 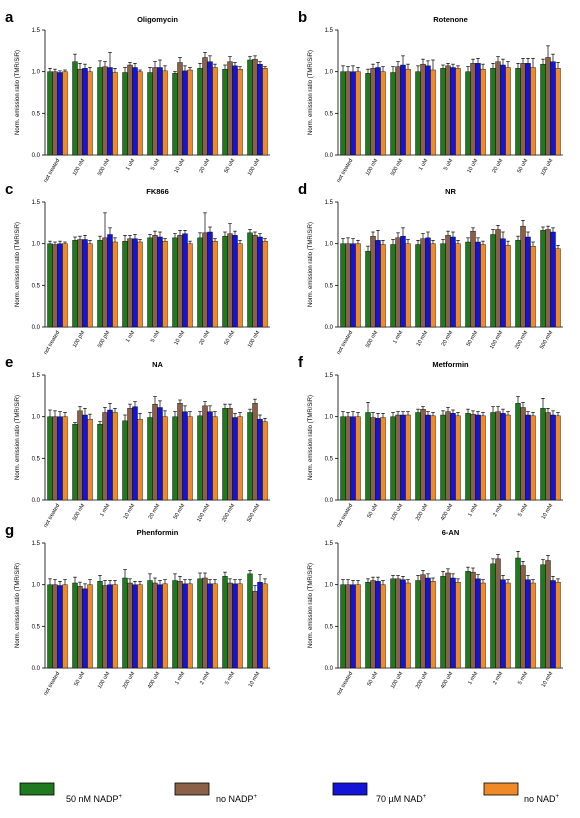 I want to click on x-tick-label: 1 uM, so click(x=424, y=165).